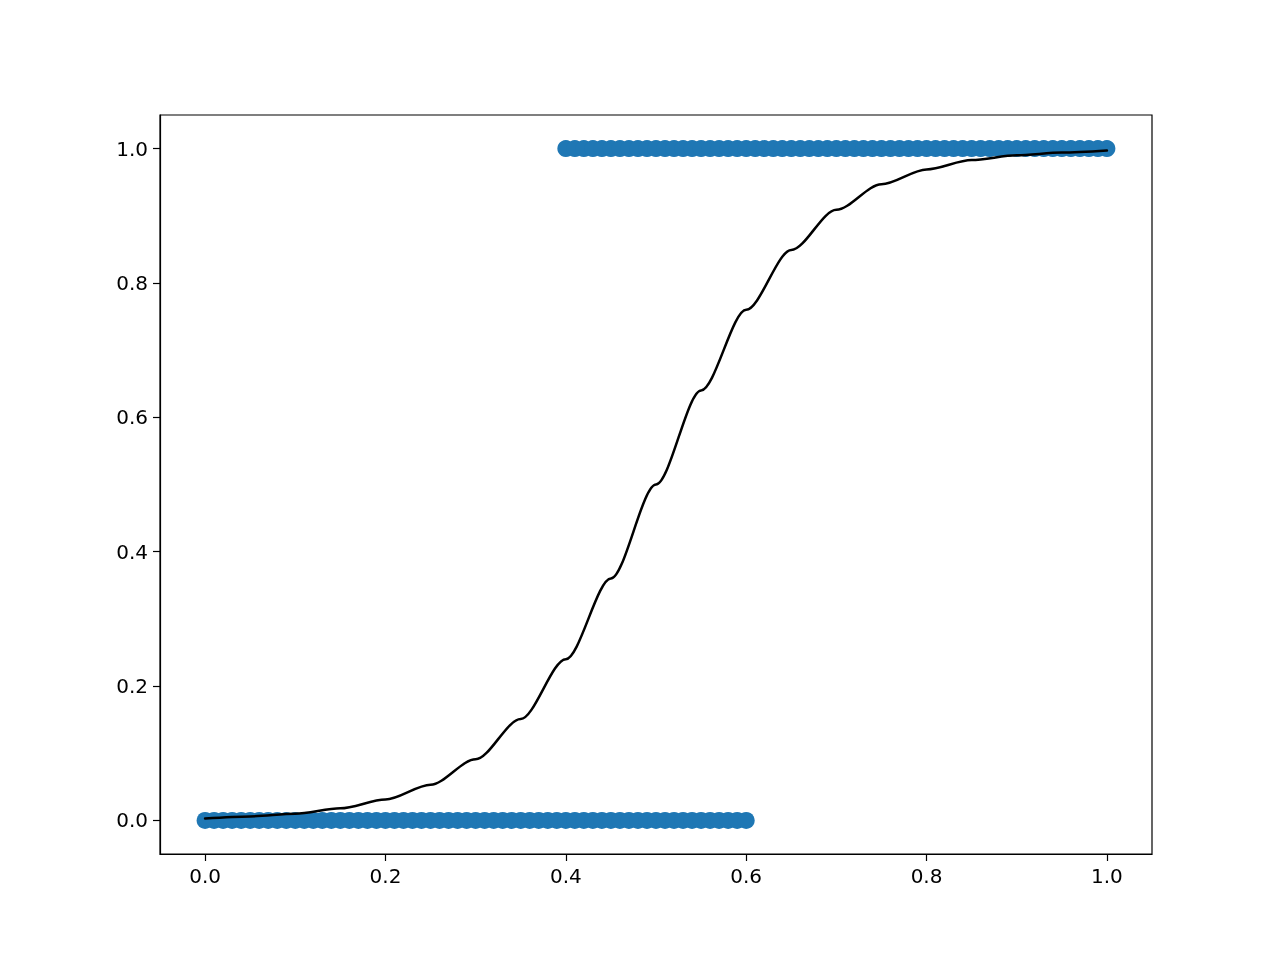 The height and width of the screenshot is (960, 1280). I want to click on y-tick-label: 0.8, so click(132, 282).